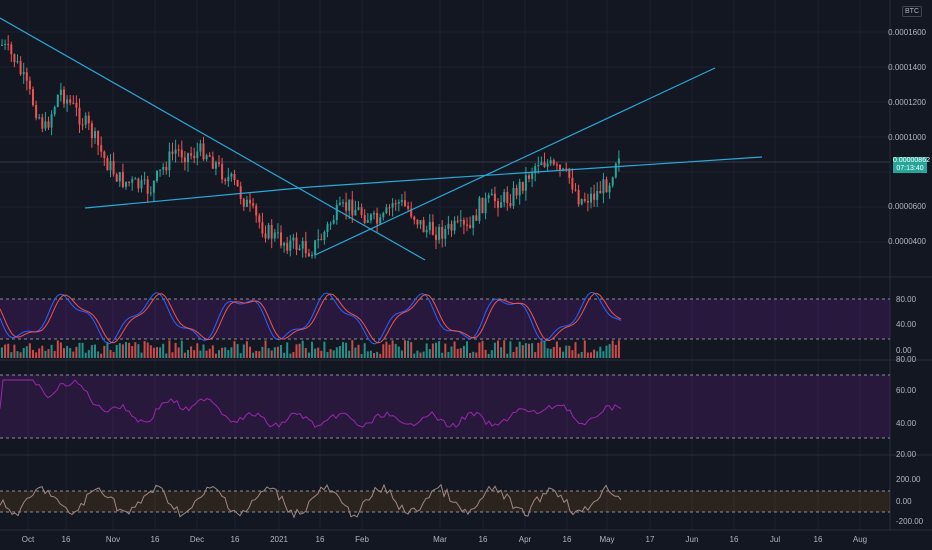 Image resolution: width=932 pixels, height=550 pixels. What do you see at coordinates (279, 539) in the screenshot?
I see `time-tick: 2021` at bounding box center [279, 539].